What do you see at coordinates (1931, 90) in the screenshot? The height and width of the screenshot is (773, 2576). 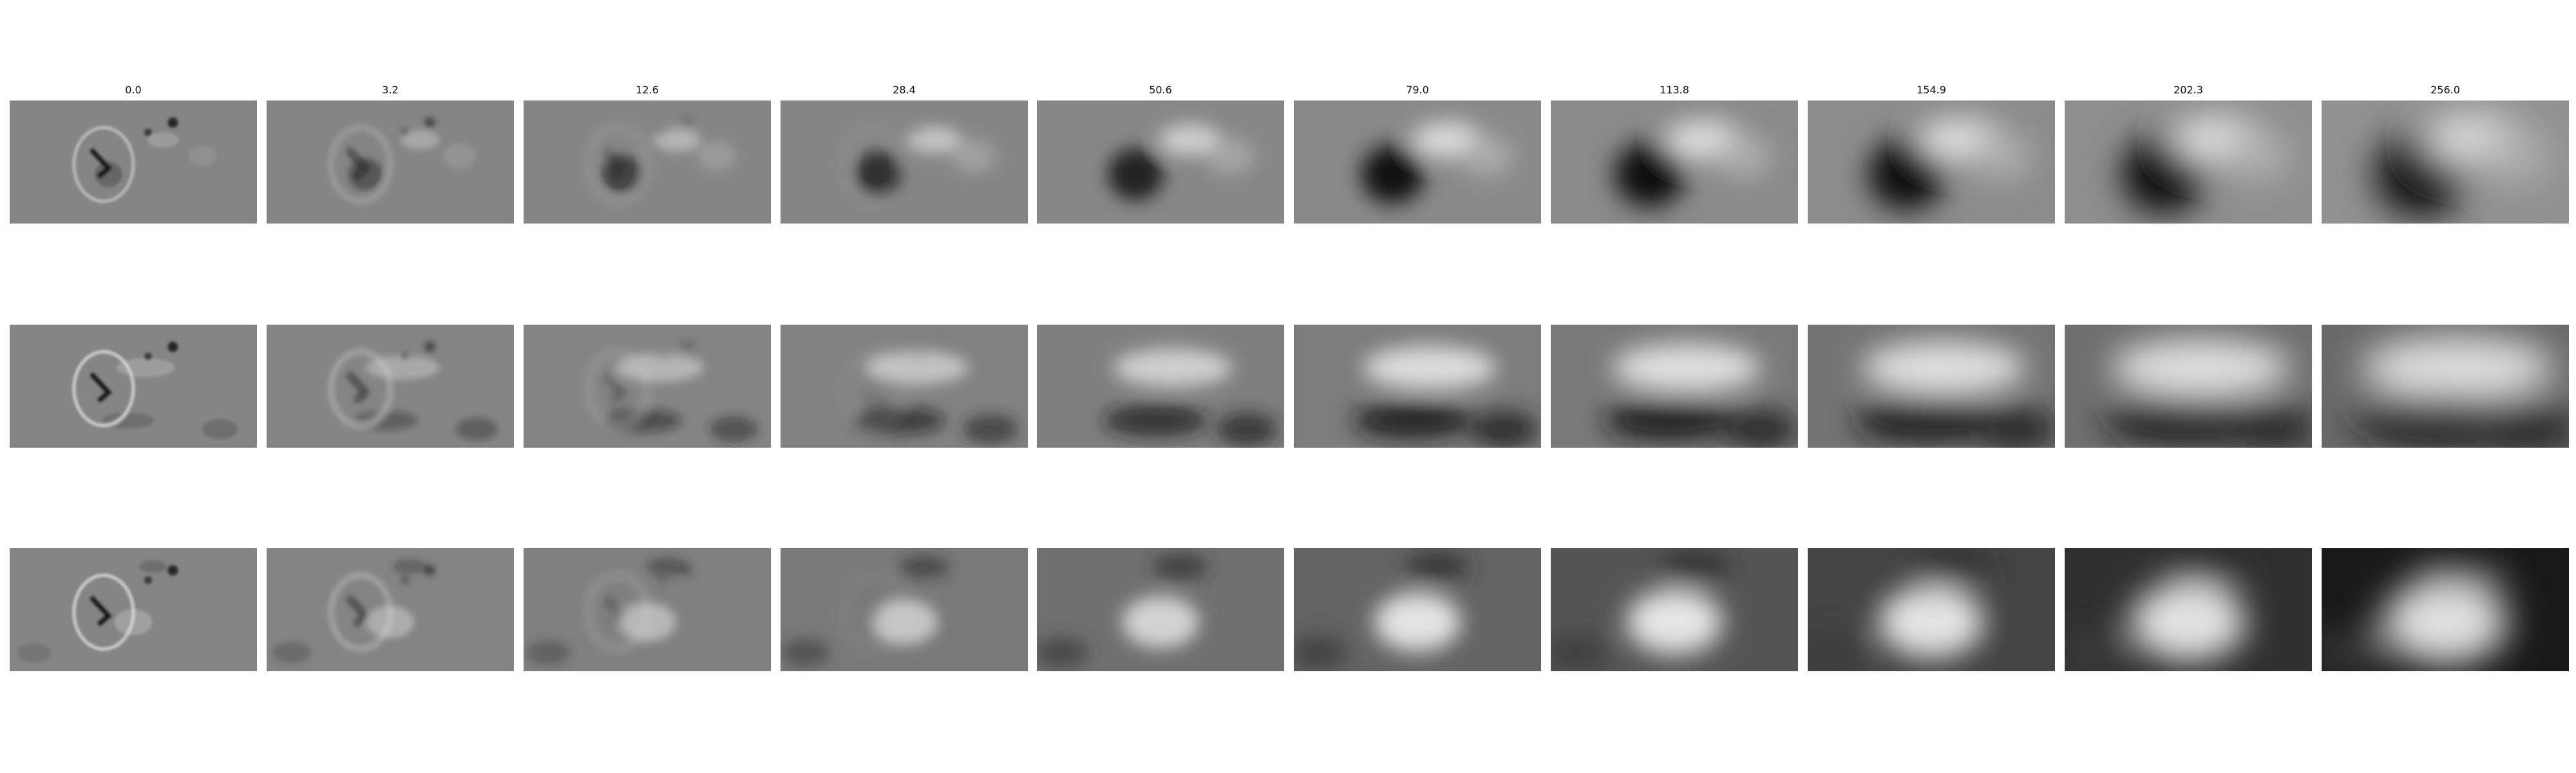 I see `column-title-7: 154.9` at bounding box center [1931, 90].